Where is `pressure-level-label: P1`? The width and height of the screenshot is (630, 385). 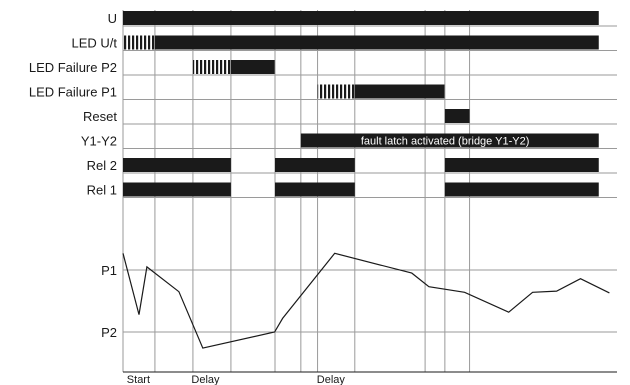 pressure-level-label: P1 is located at coordinates (109, 270).